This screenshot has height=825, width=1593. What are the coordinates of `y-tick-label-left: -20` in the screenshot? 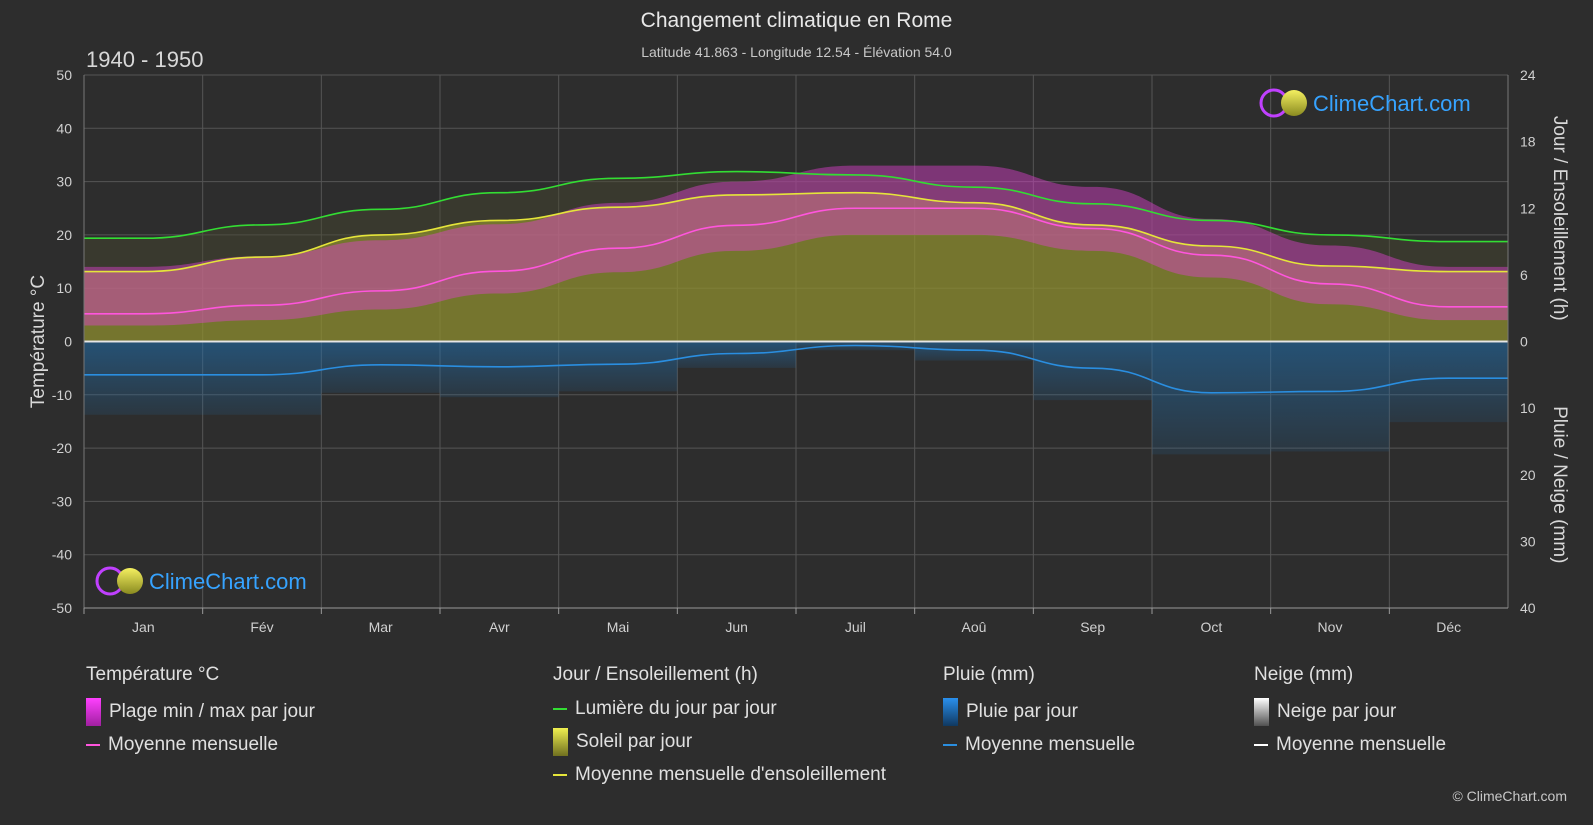 It's located at (62, 448).